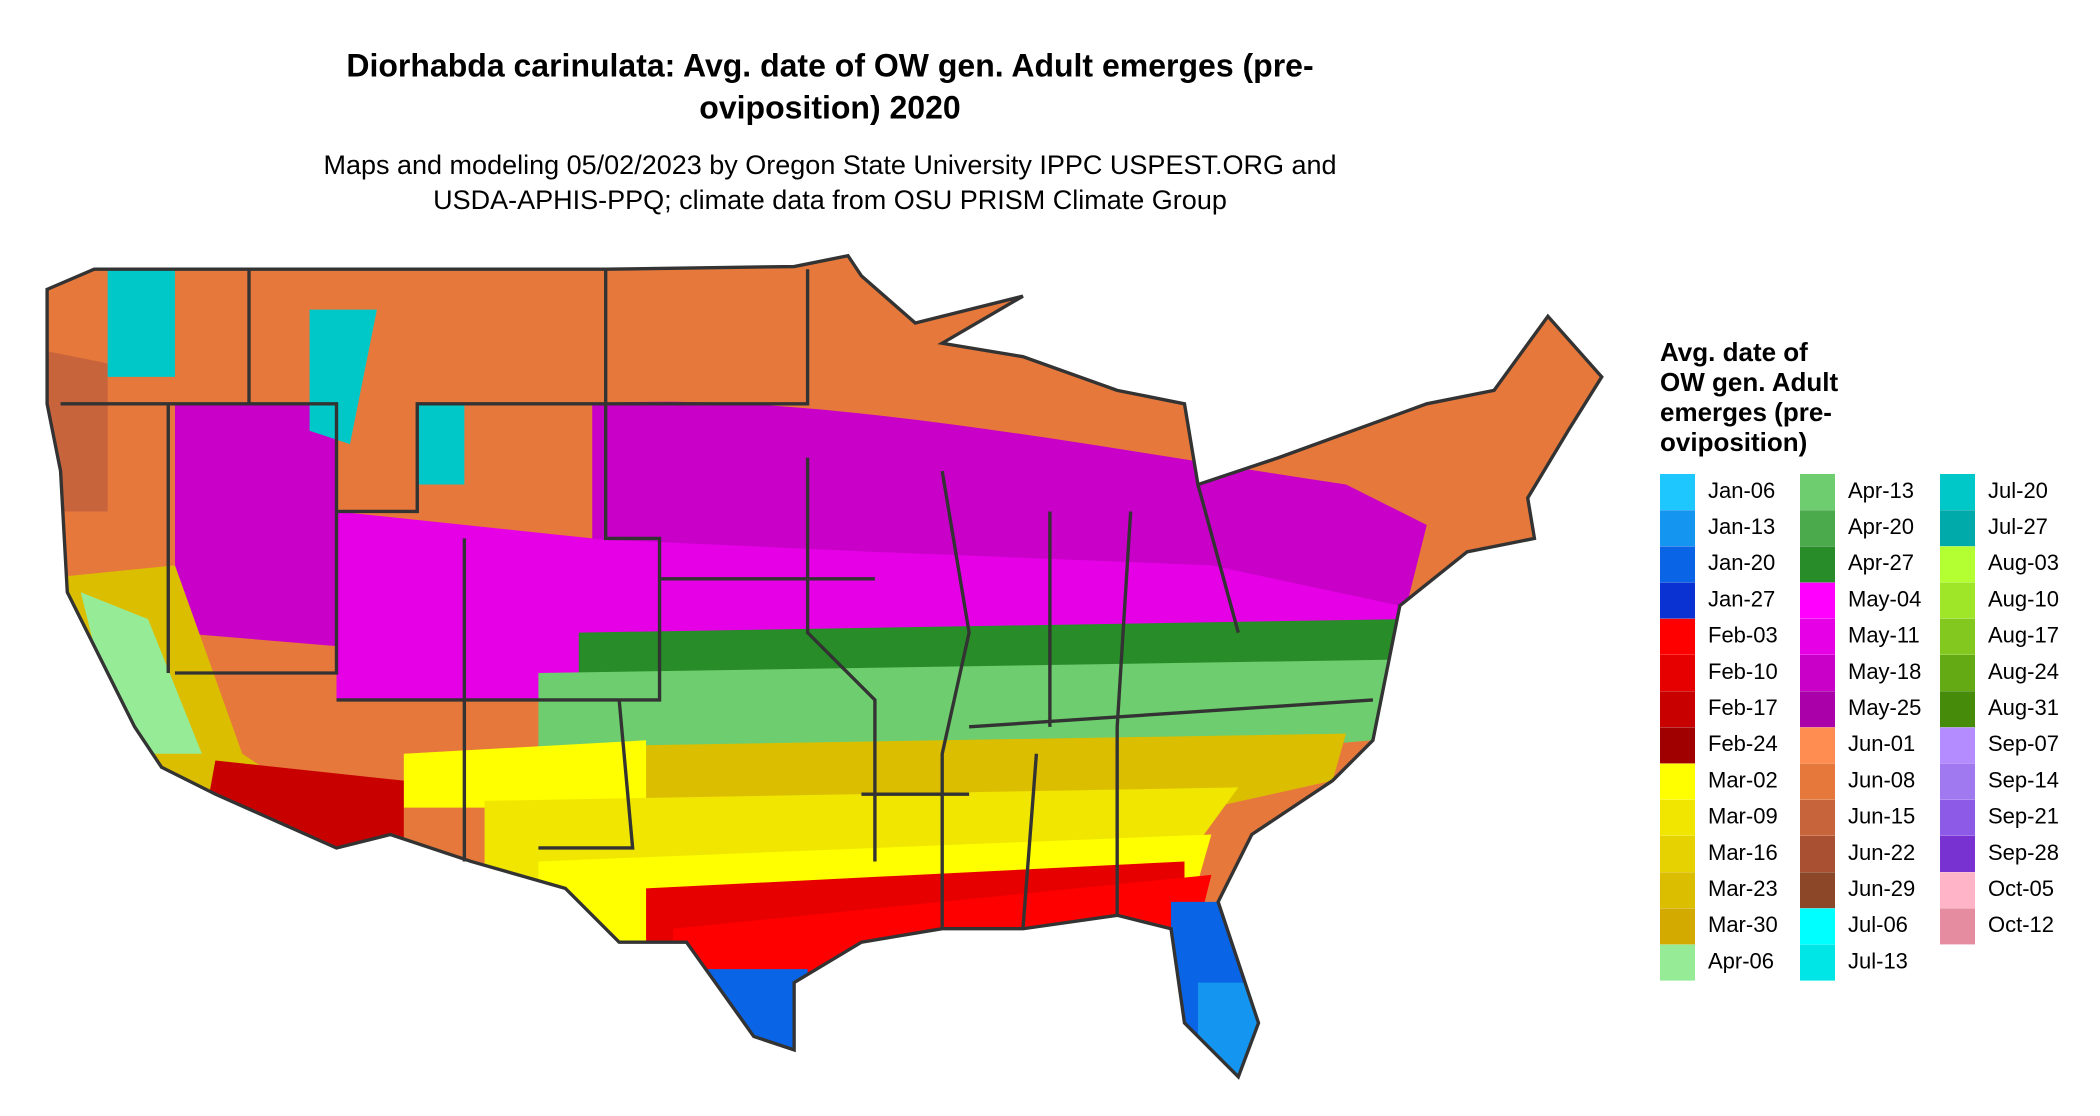  What do you see at coordinates (1741, 598) in the screenshot?
I see `legend-label: Jan-27` at bounding box center [1741, 598].